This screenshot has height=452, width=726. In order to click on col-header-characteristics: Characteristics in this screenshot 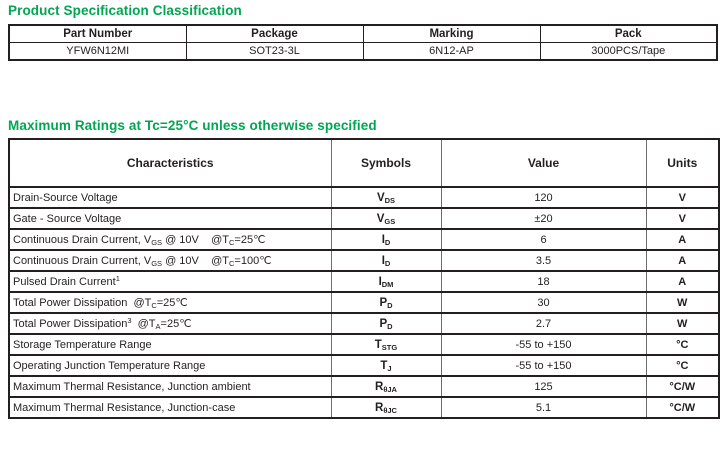, I will do `click(170, 163)`.